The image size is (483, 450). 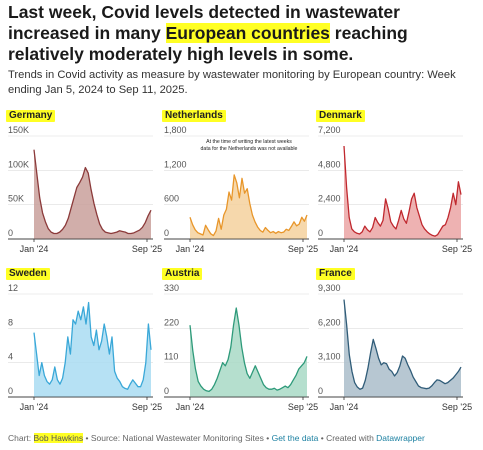 What do you see at coordinates (329, 130) in the screenshot?
I see `y-tick-label: 7,200` at bounding box center [329, 130].